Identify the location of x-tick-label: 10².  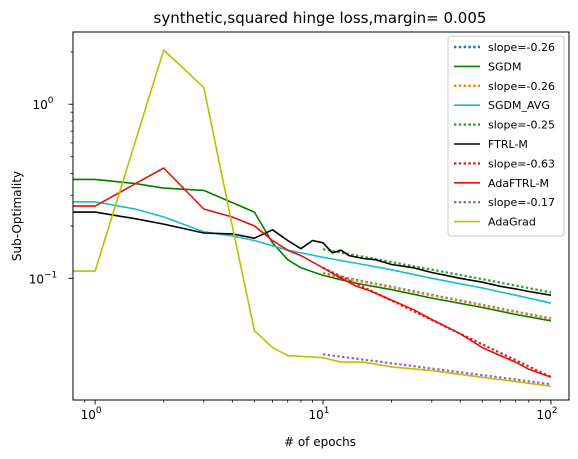
(546, 414).